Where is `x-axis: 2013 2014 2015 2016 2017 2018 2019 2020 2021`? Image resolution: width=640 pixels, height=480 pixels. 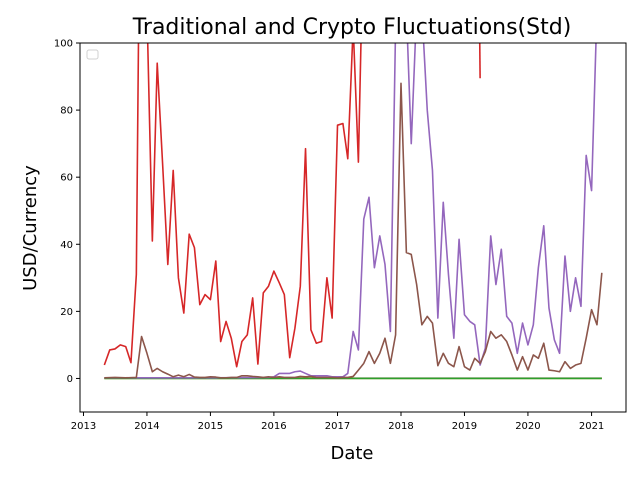 x-axis: 2013 2014 2015 2016 2017 2018 2019 2020 2021 is located at coordinates (337, 422).